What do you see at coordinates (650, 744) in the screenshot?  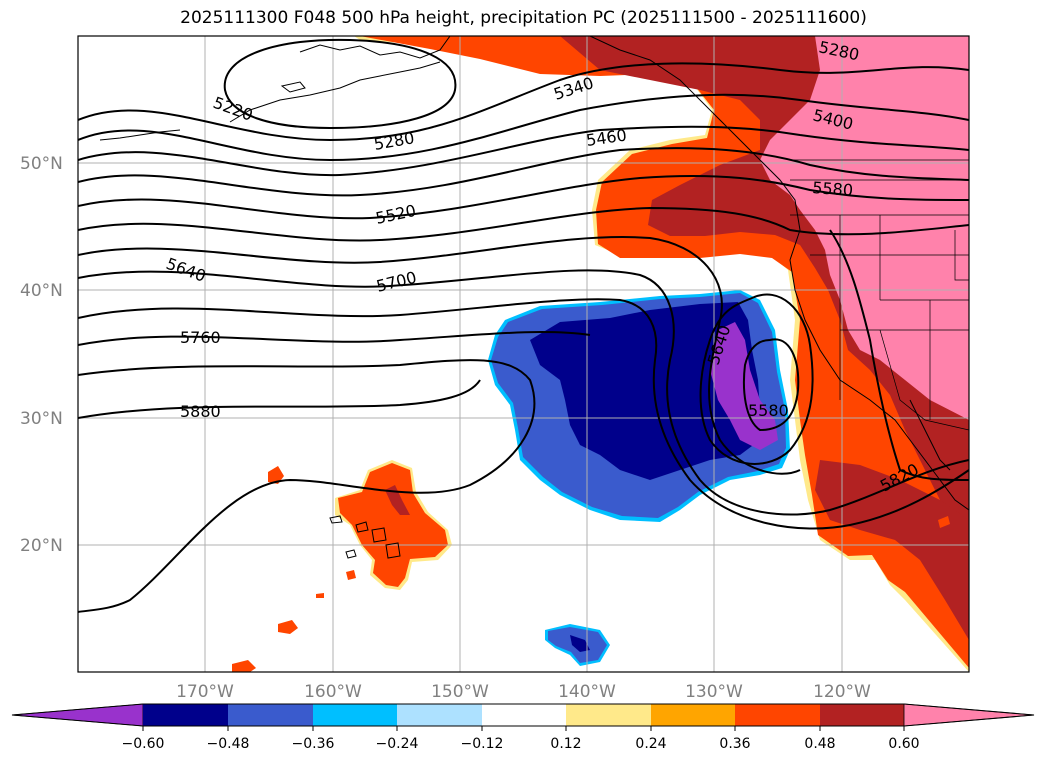 I see `colorbar-label: 0.24` at bounding box center [650, 744].